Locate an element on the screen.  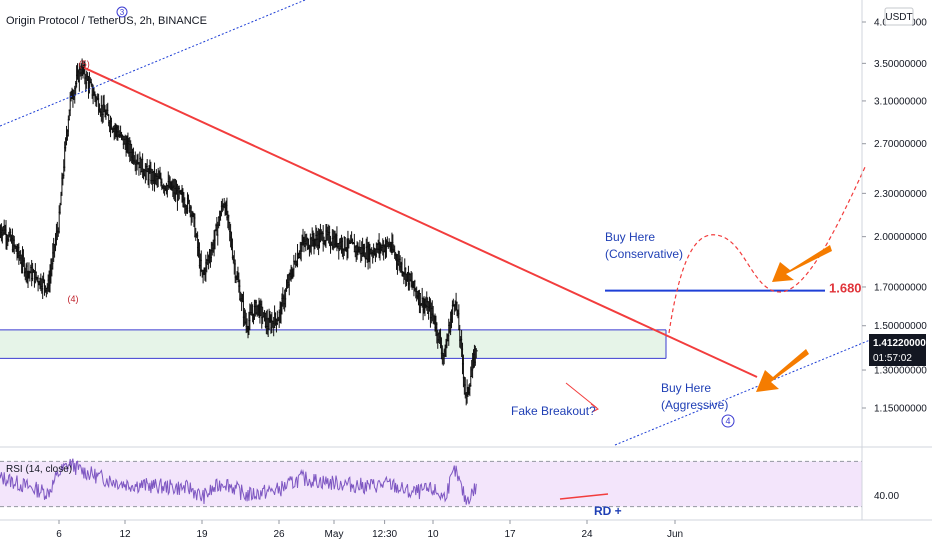
support-zone is located at coordinates (333, 344).